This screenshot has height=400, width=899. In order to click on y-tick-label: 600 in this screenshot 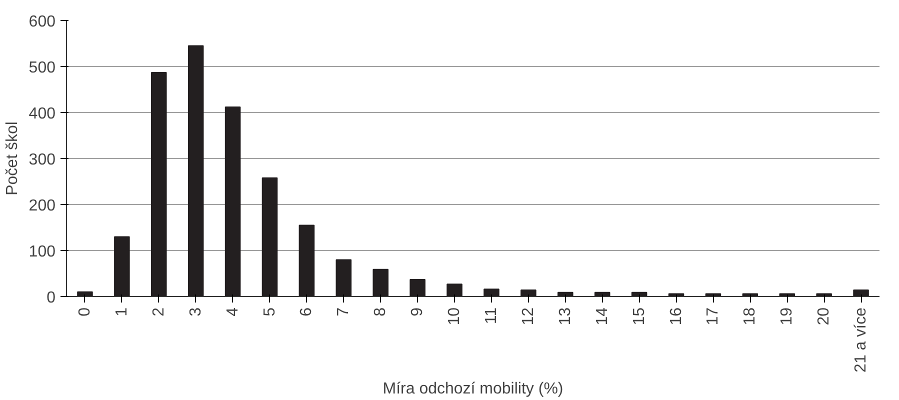, I will do `click(42, 22)`.